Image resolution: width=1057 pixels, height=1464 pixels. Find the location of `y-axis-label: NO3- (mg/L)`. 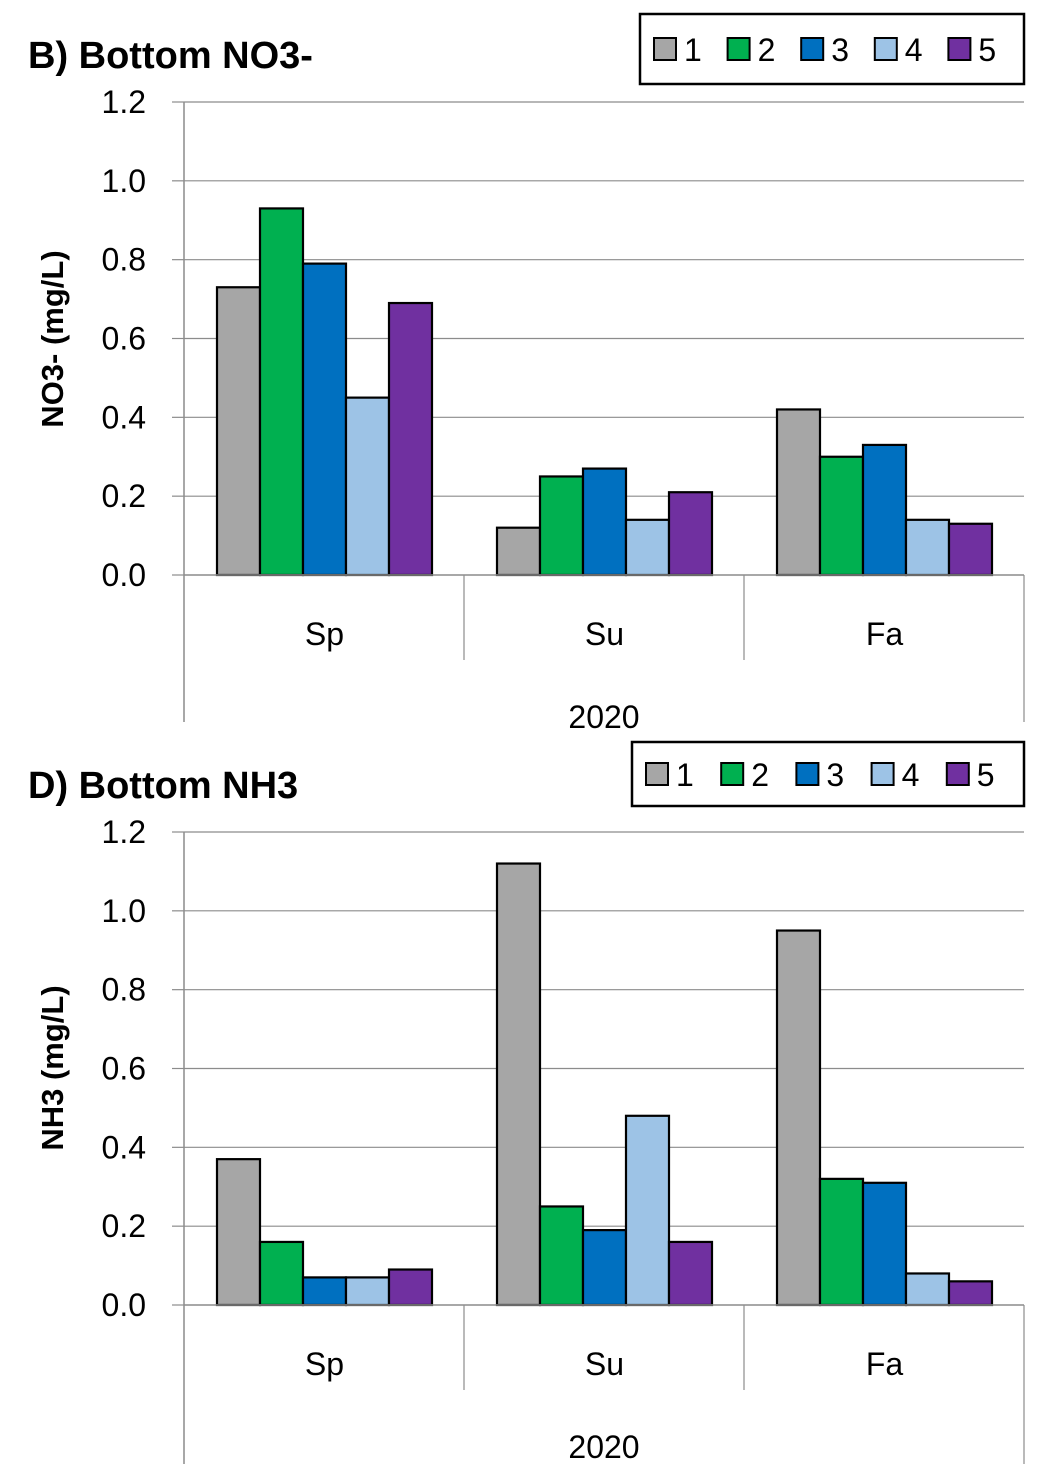

y-axis-label: NO3- (mg/L) is located at coordinates (52, 338).